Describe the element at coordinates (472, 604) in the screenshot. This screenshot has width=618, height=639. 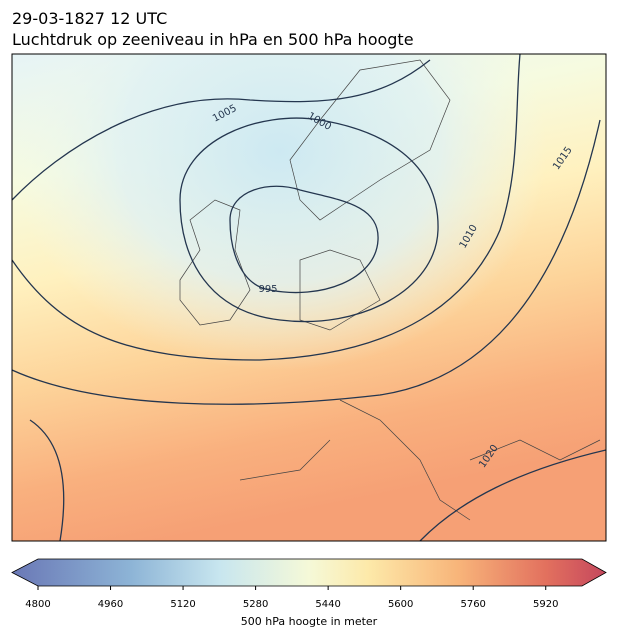
I see `colorbar-tick-label: 5760` at that location.